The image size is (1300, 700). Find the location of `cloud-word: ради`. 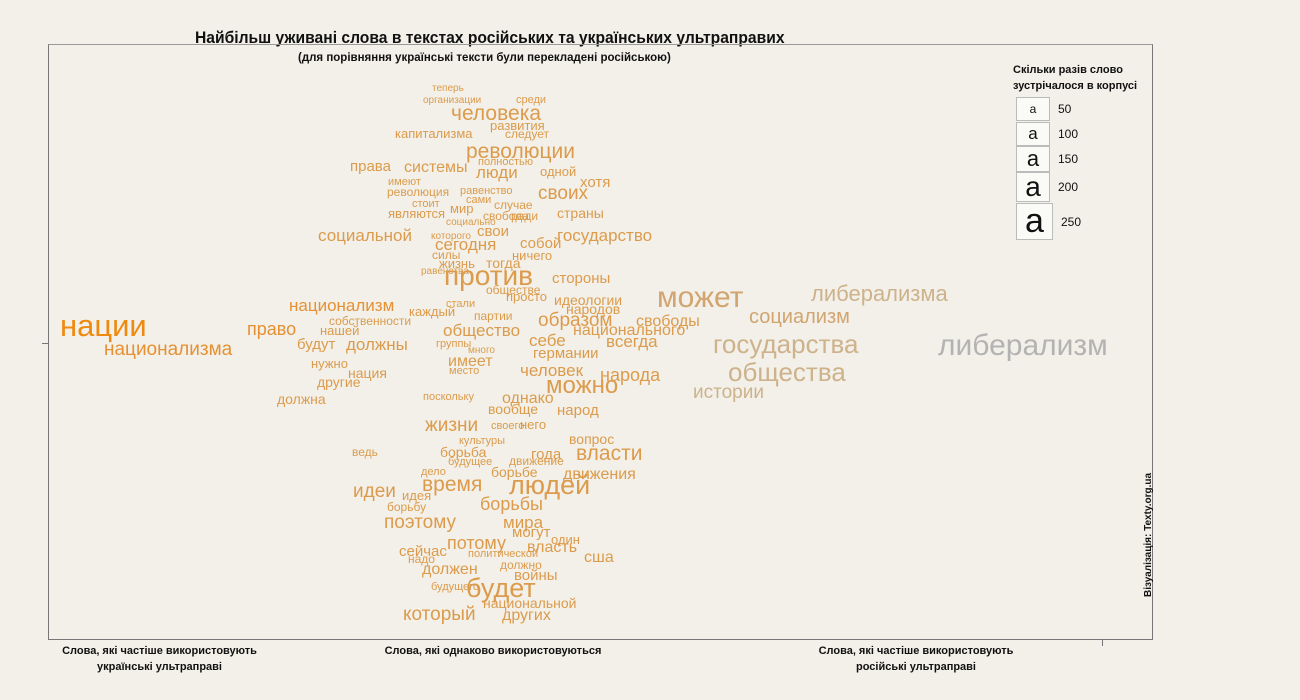

cloud-word: ради is located at coordinates (524, 216).